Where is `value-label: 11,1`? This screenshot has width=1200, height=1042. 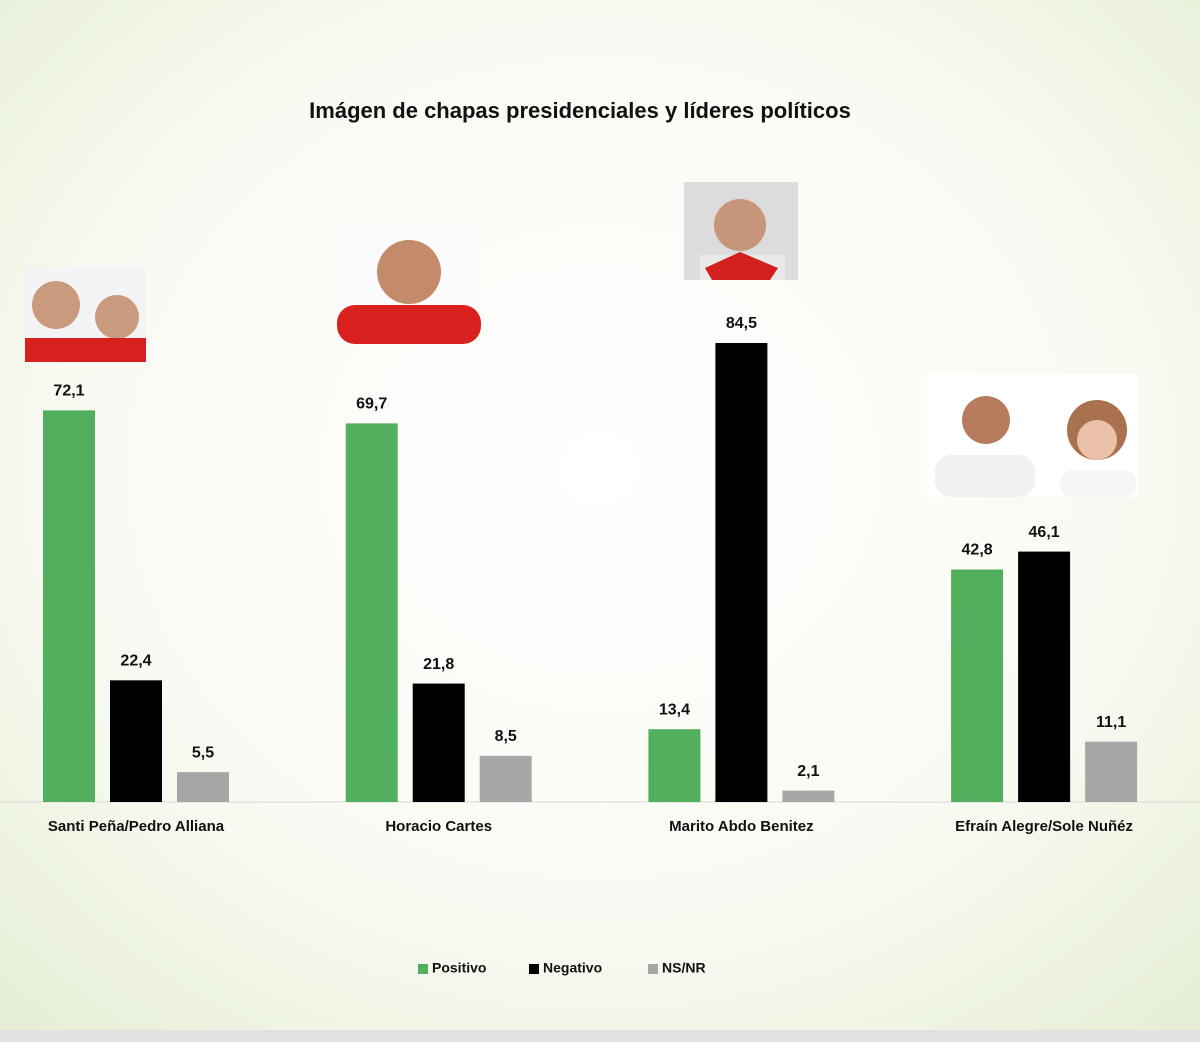 value-label: 11,1 is located at coordinates (1111, 722).